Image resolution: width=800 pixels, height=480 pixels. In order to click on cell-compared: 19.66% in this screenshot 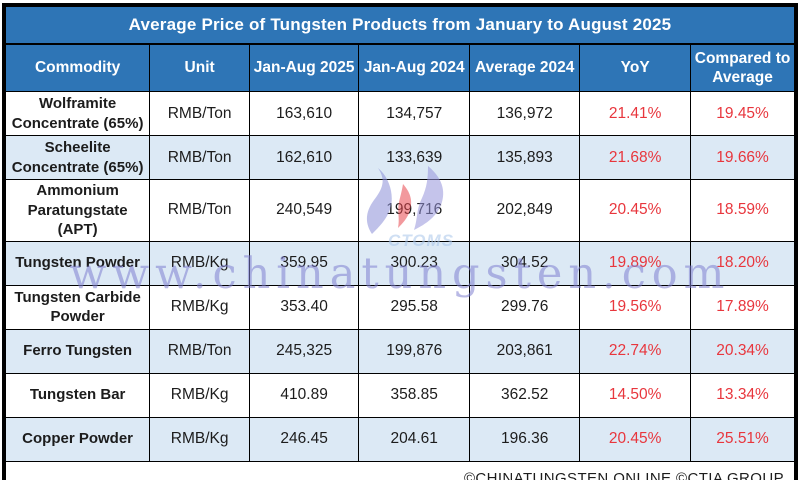, I will do `click(743, 157)`.